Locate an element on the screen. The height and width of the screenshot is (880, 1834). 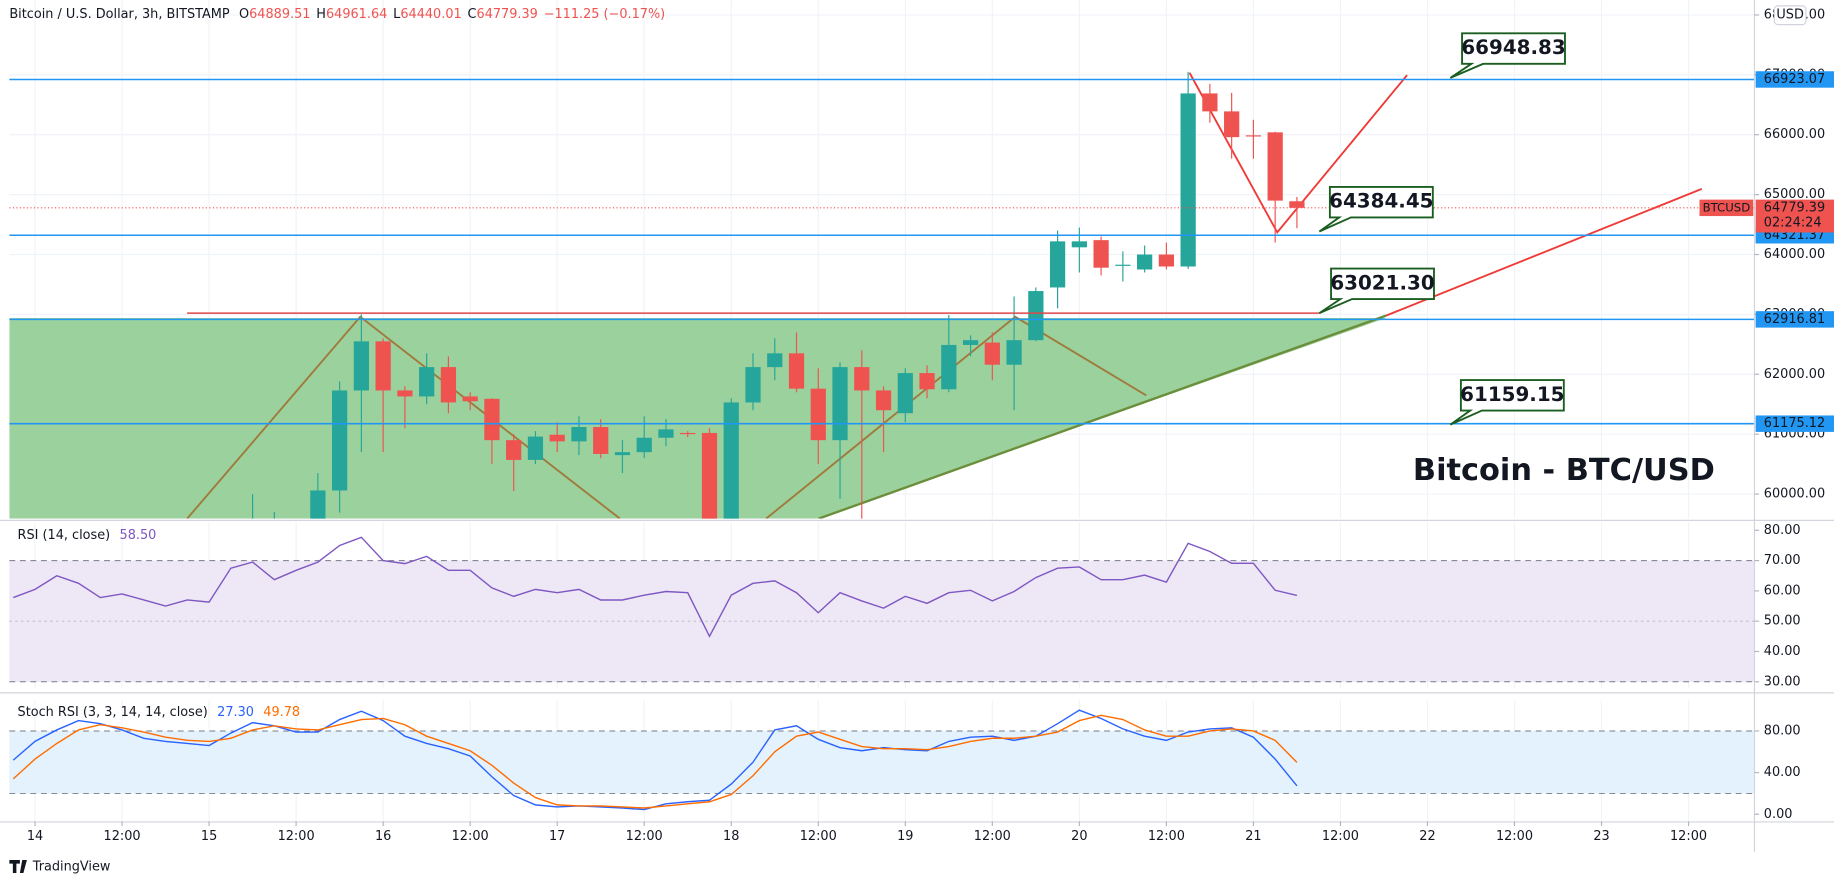
indicator-line is located at coordinates (655, 587).